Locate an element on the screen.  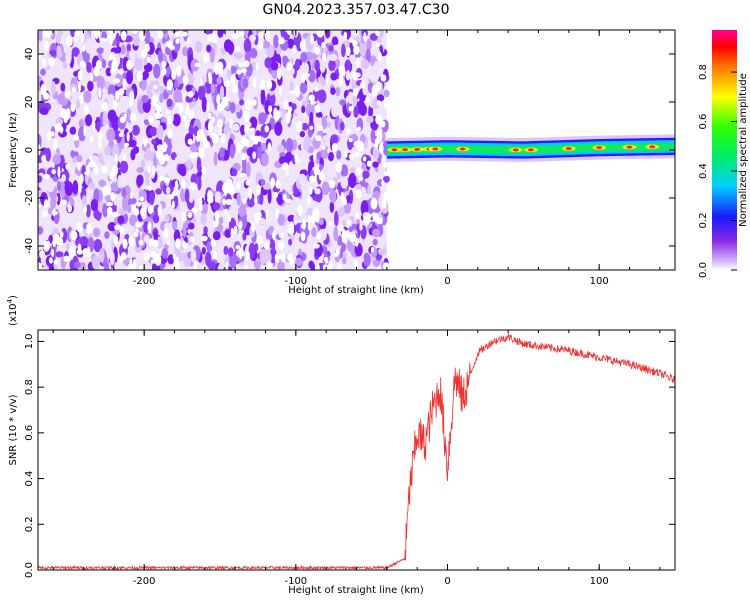
x-tick-label: 100 is located at coordinates (599, 281).